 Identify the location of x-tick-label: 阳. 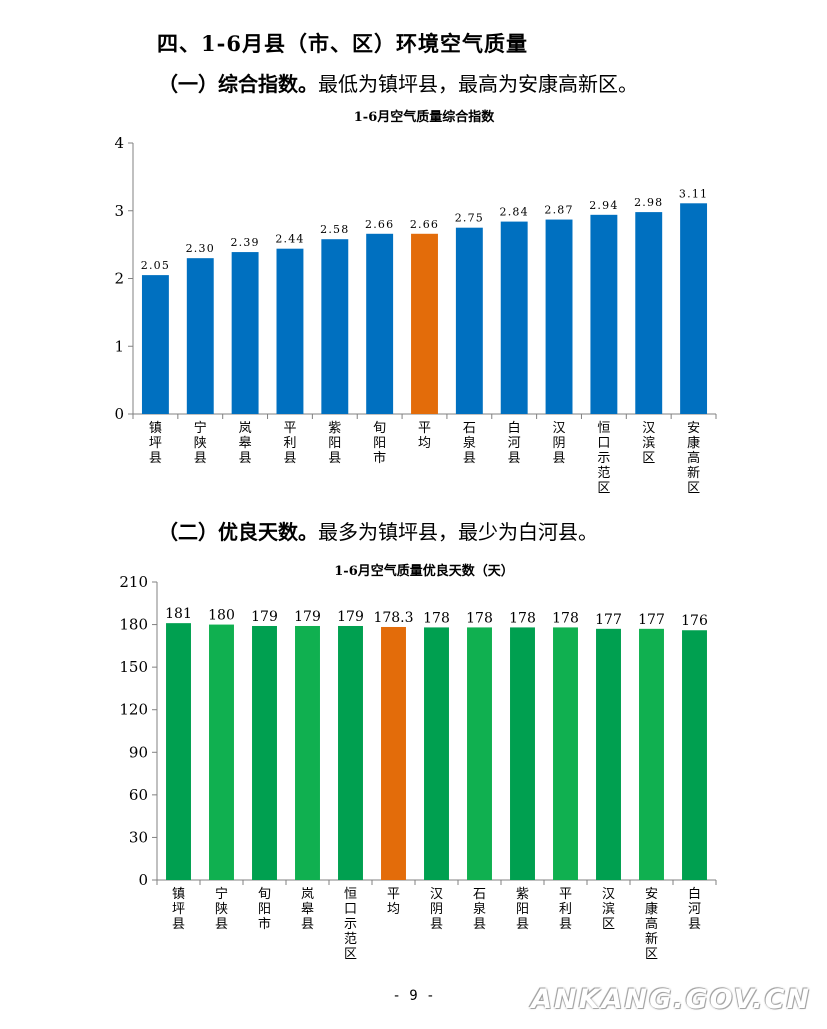
(379, 443).